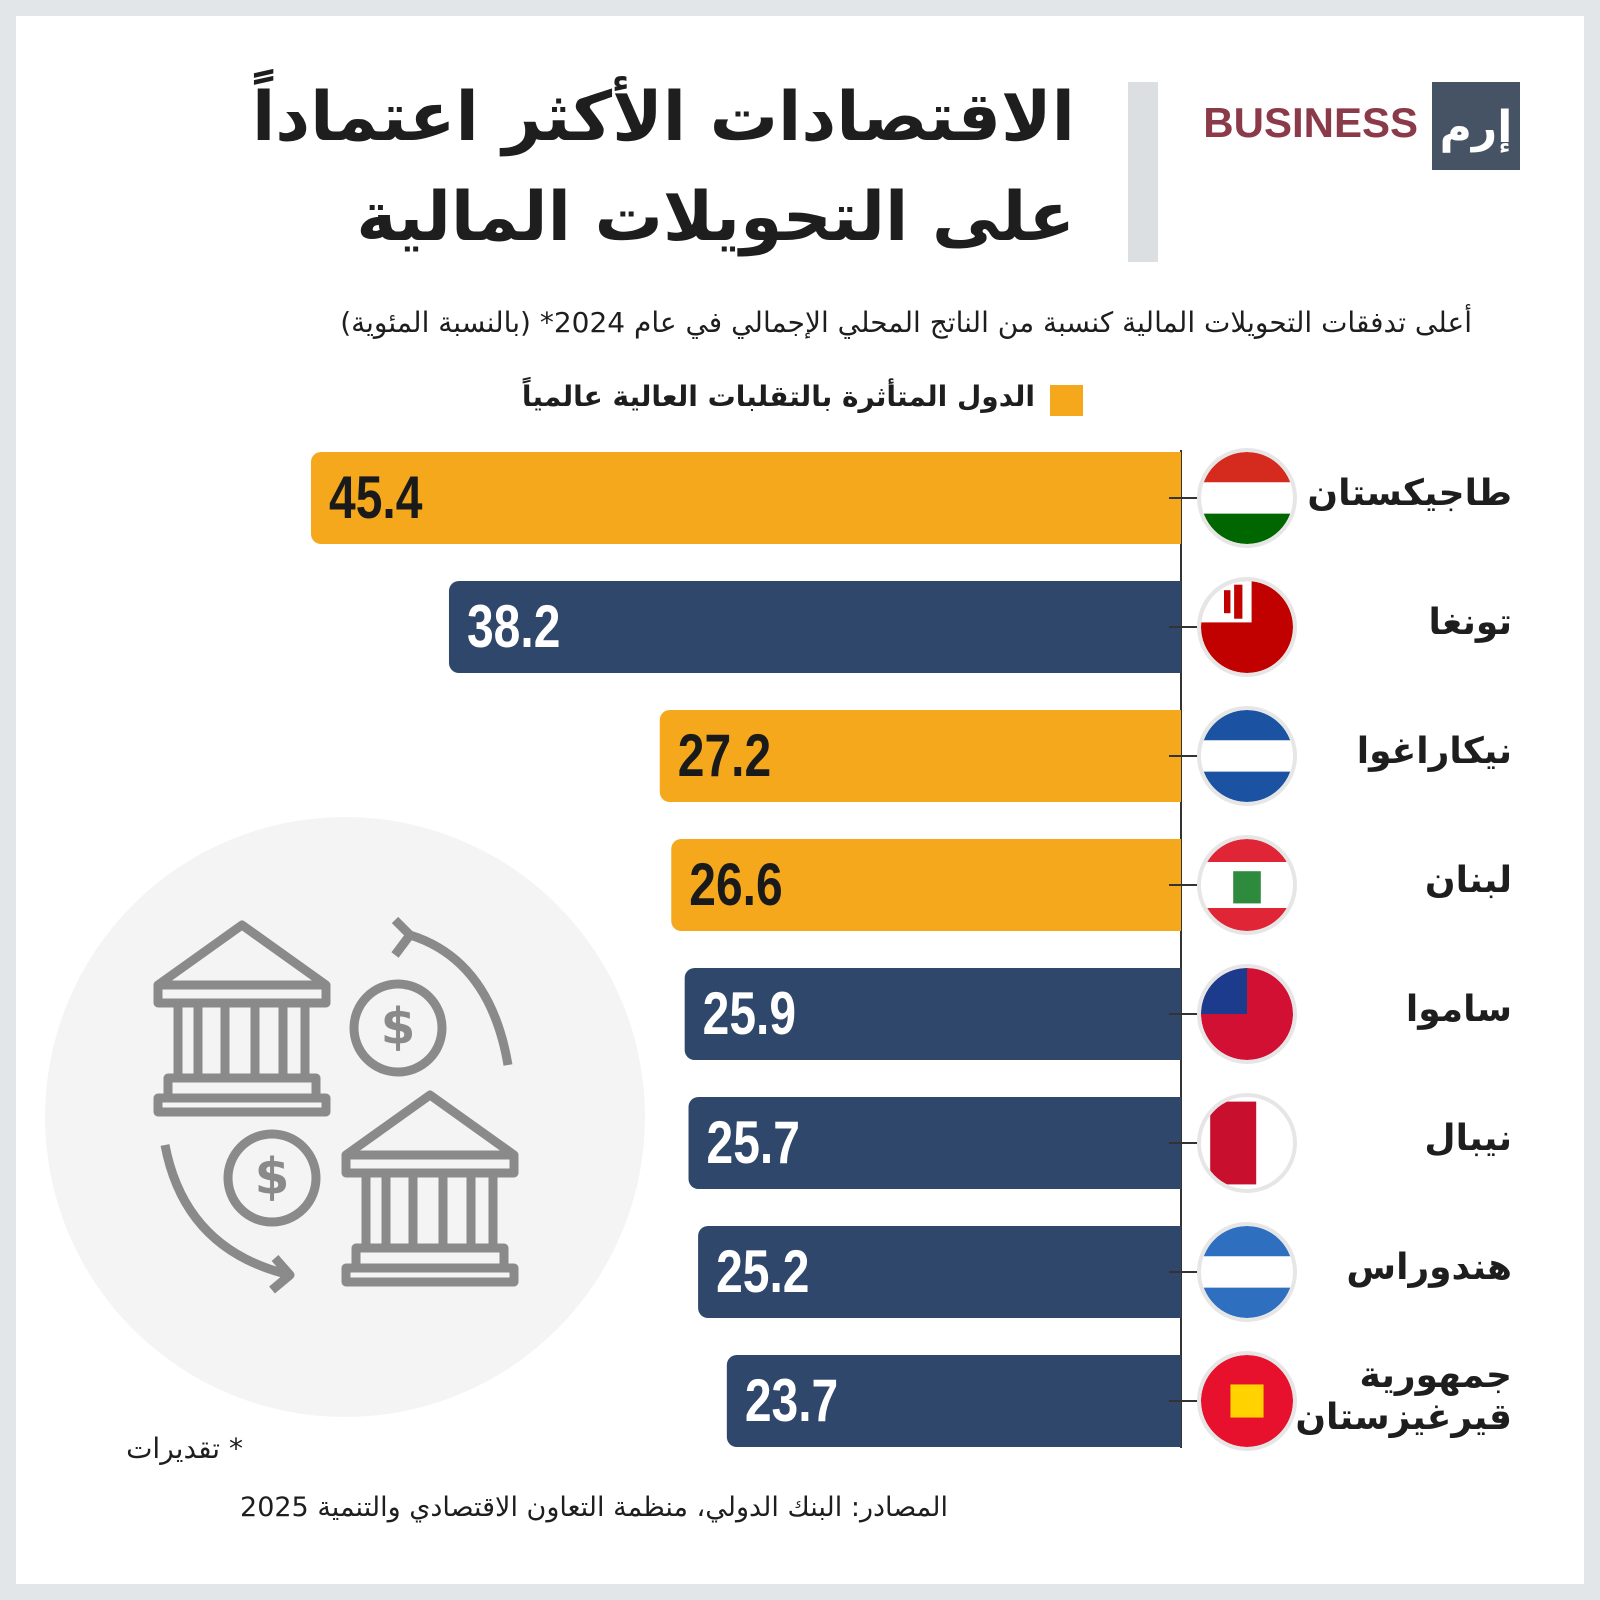  Describe the element at coordinates (1468, 1138) in the screenshot. I see `category-label: نيبال` at that location.